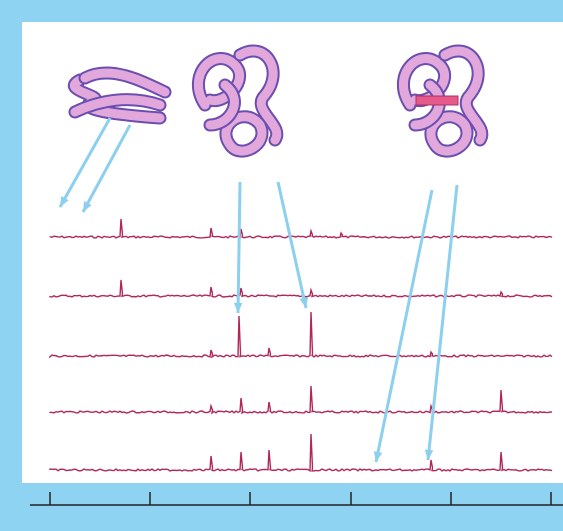 Image resolution: width=563 pixels, height=531 pixels. I want to click on axis, so click(296, 499).